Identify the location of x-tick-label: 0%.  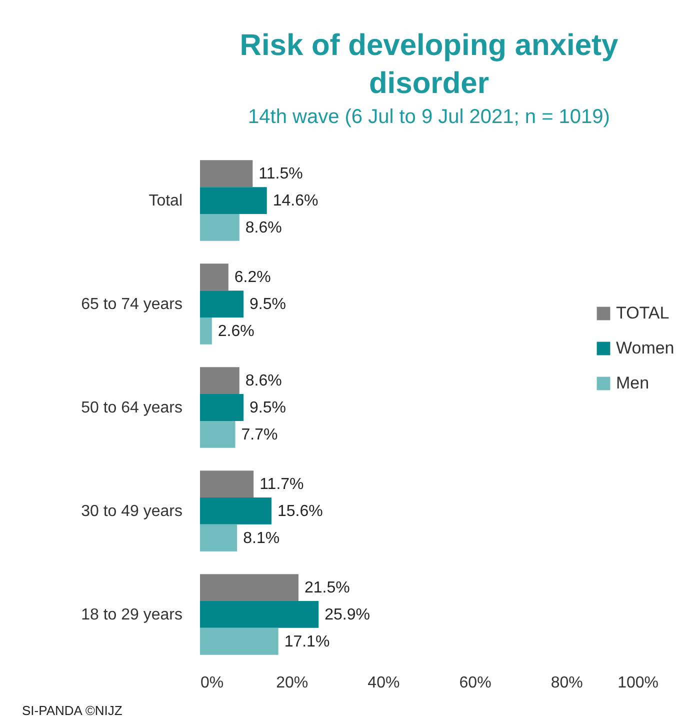
(212, 683).